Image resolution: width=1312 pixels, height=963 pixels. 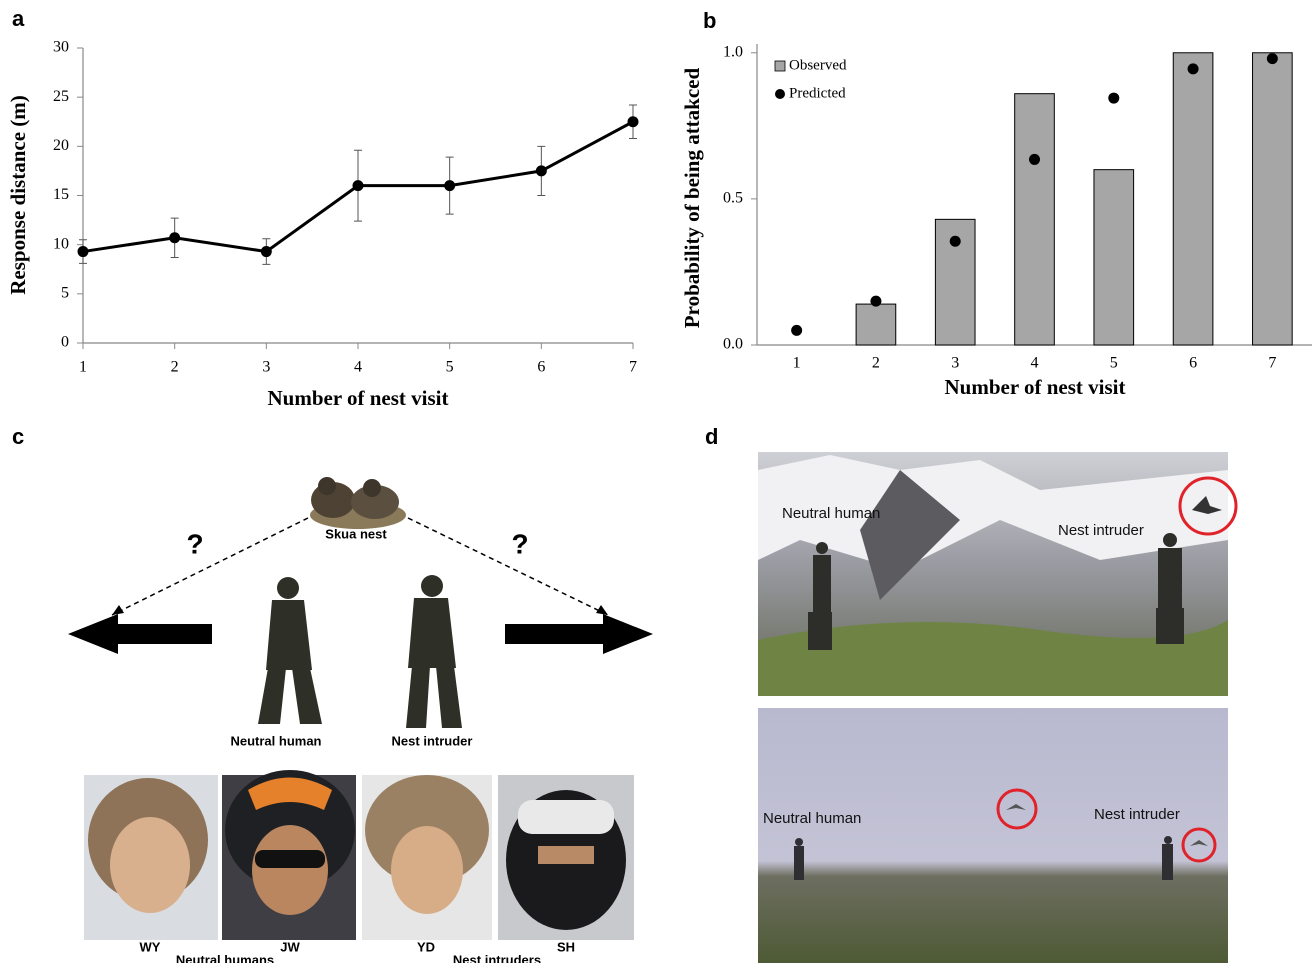 I want to click on legend-label: Predicted, so click(x=817, y=93).